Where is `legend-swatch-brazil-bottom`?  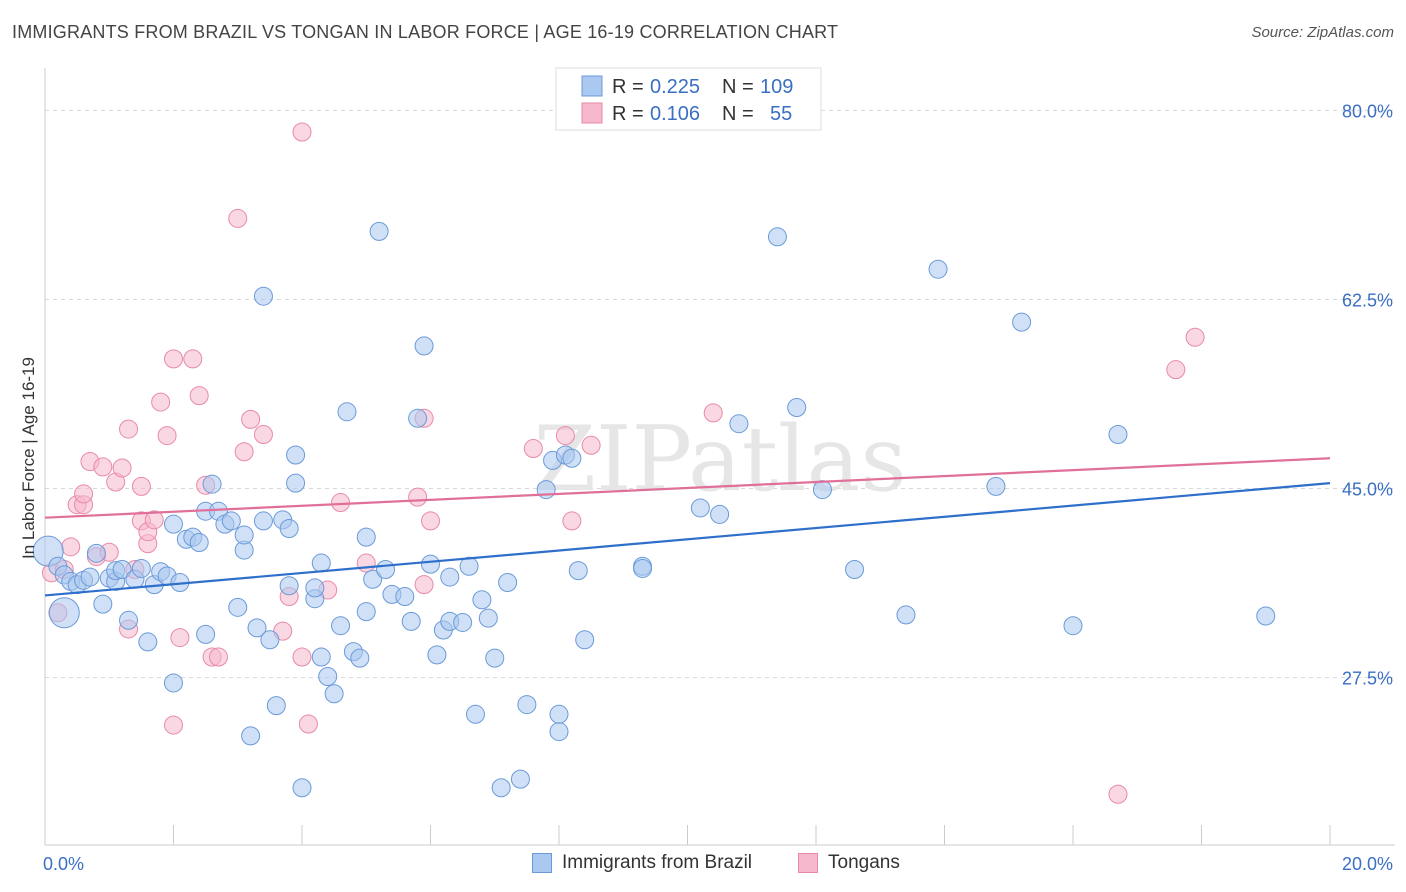 legend-swatch-brazil-bottom is located at coordinates (542, 863).